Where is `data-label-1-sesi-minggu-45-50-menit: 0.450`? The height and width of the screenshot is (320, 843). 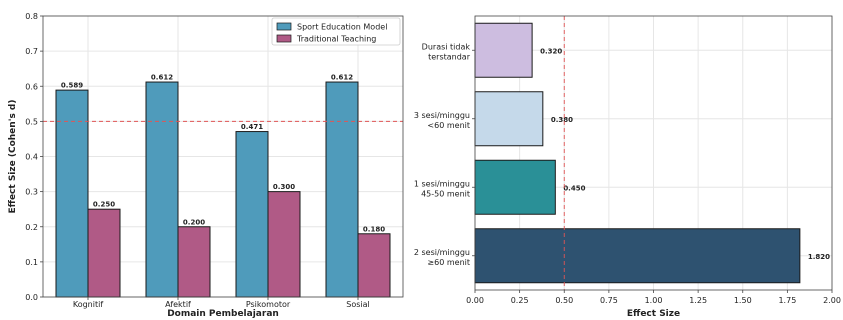
data-label-1-sesi-minggu-45-50-menit: 0.450 is located at coordinates (574, 188).